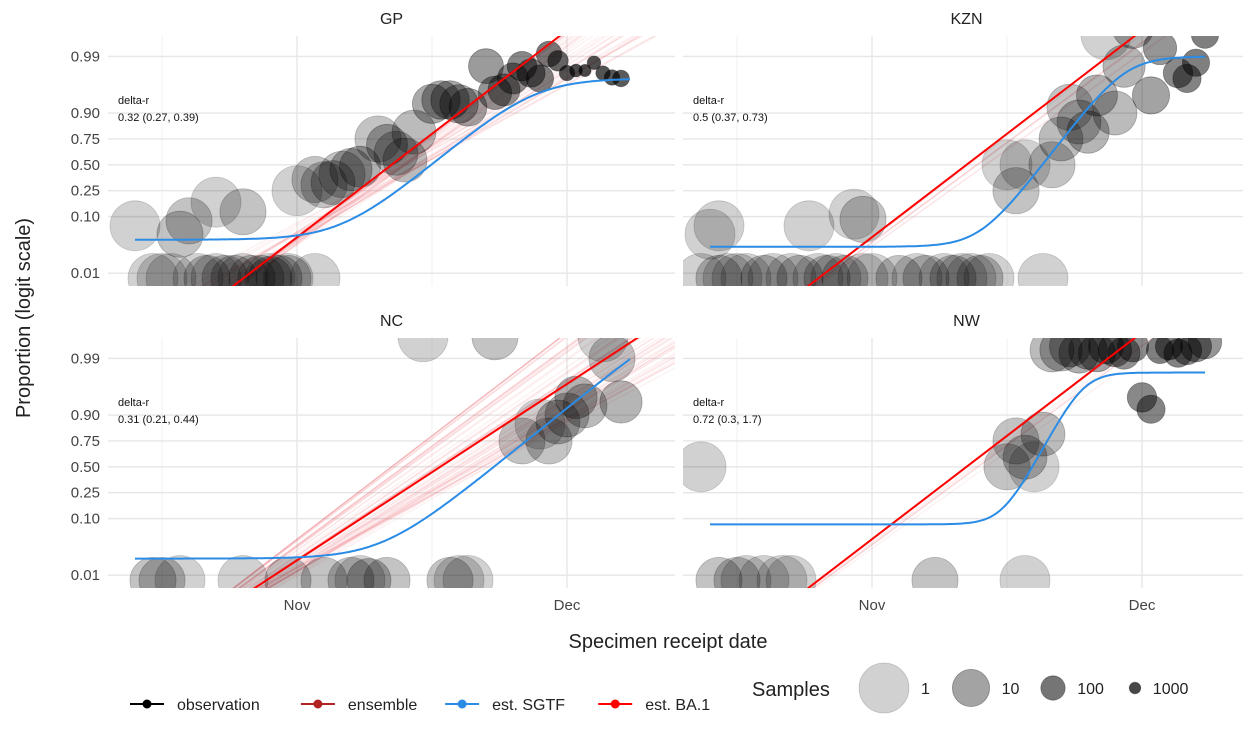 This screenshot has width=1243, height=732. Describe the element at coordinates (1135, 688) in the screenshot. I see `size-legend-circle` at that location.